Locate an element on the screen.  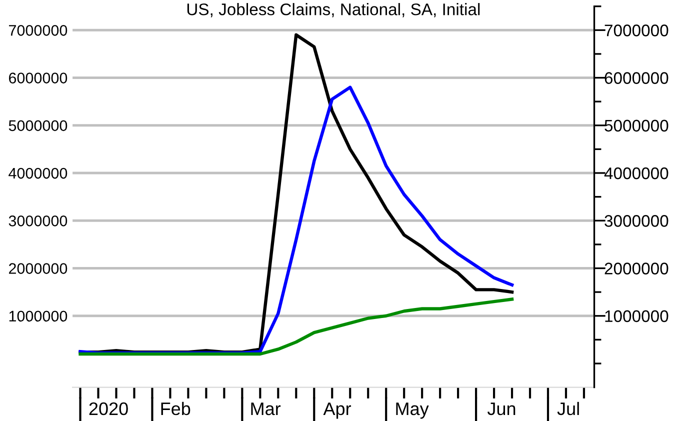
x-tick-label: 2020 is located at coordinates (108, 409).